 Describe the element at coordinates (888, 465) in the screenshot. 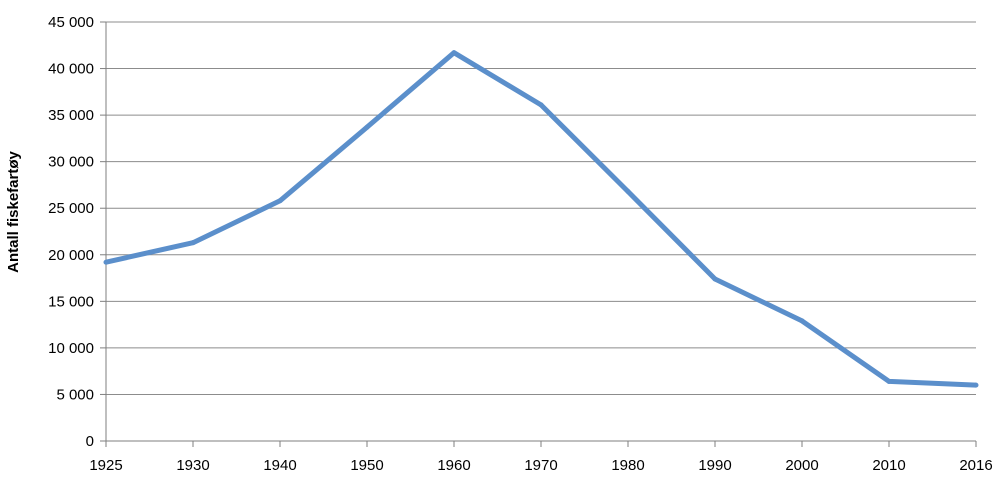

I see `x-tick-label: 2010` at that location.